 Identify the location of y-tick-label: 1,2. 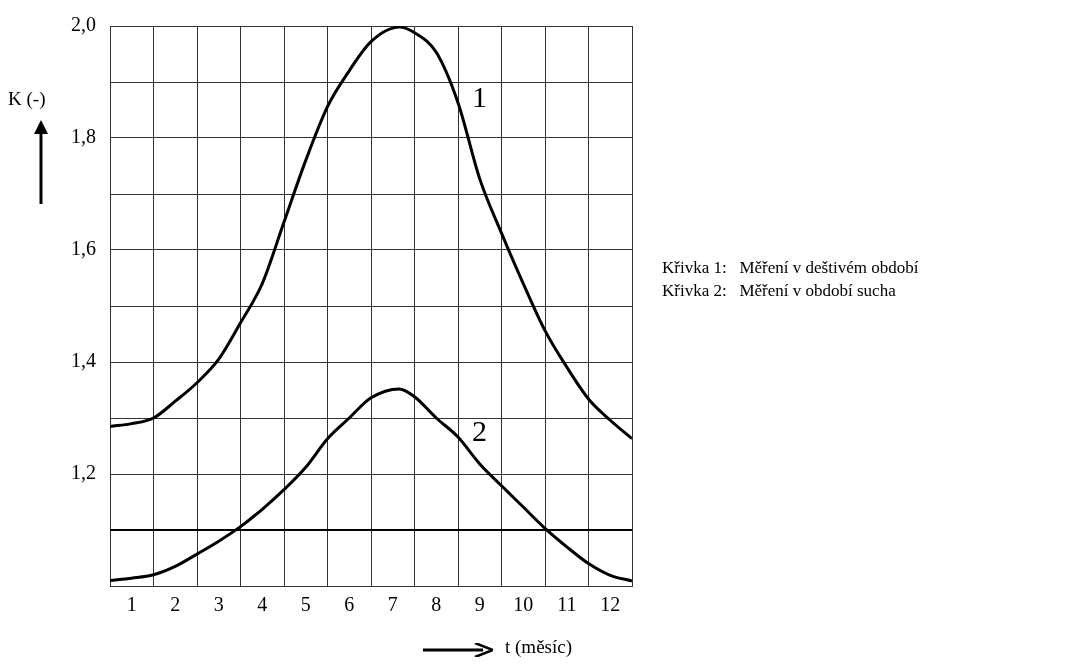
(83, 472).